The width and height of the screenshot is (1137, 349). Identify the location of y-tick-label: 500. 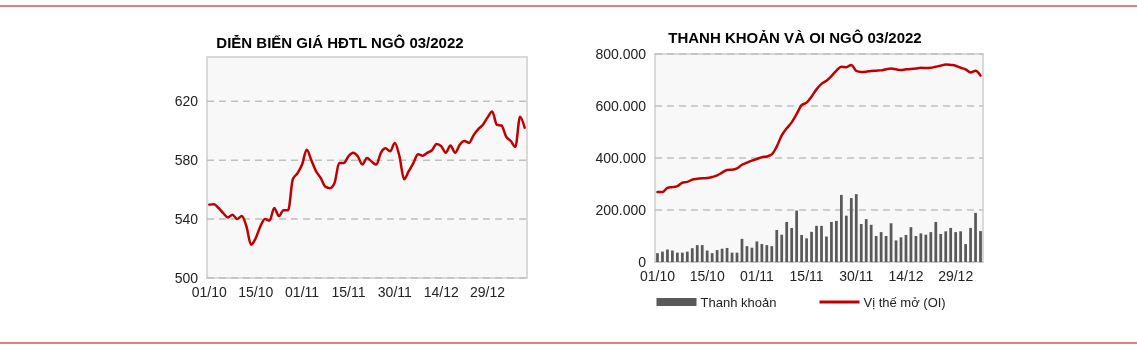
(186, 278).